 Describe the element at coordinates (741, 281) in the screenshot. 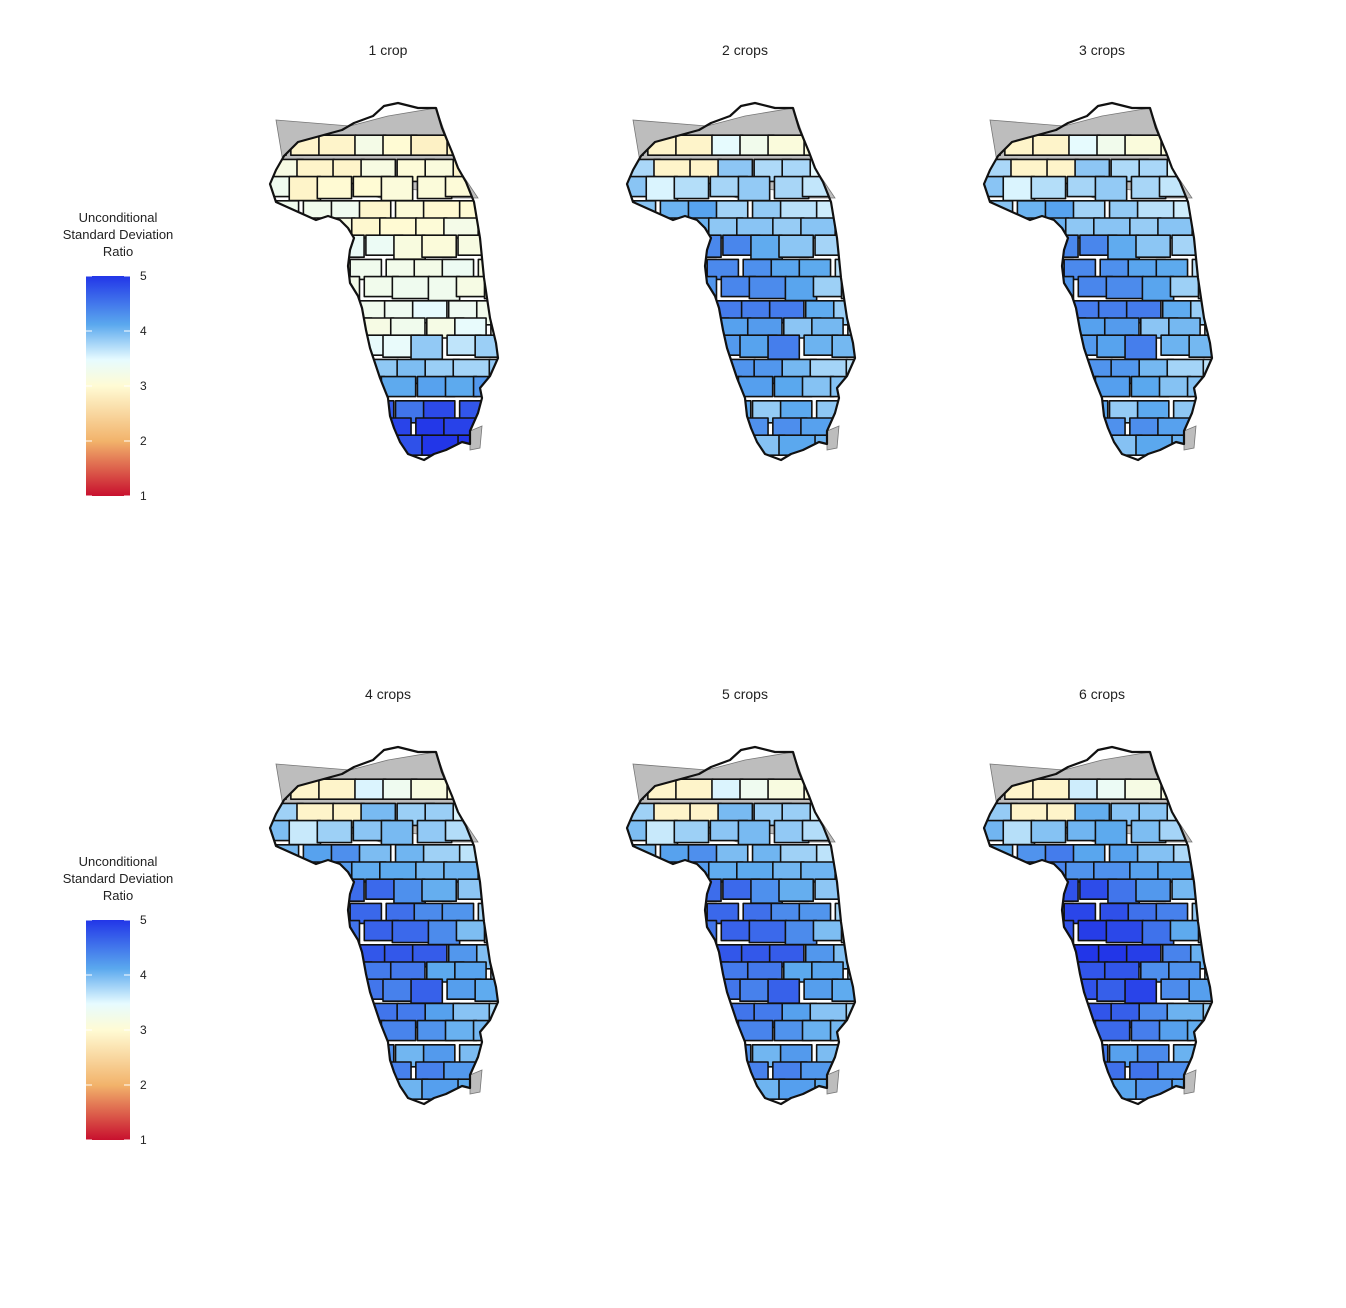

I see `illinois-map` at that location.